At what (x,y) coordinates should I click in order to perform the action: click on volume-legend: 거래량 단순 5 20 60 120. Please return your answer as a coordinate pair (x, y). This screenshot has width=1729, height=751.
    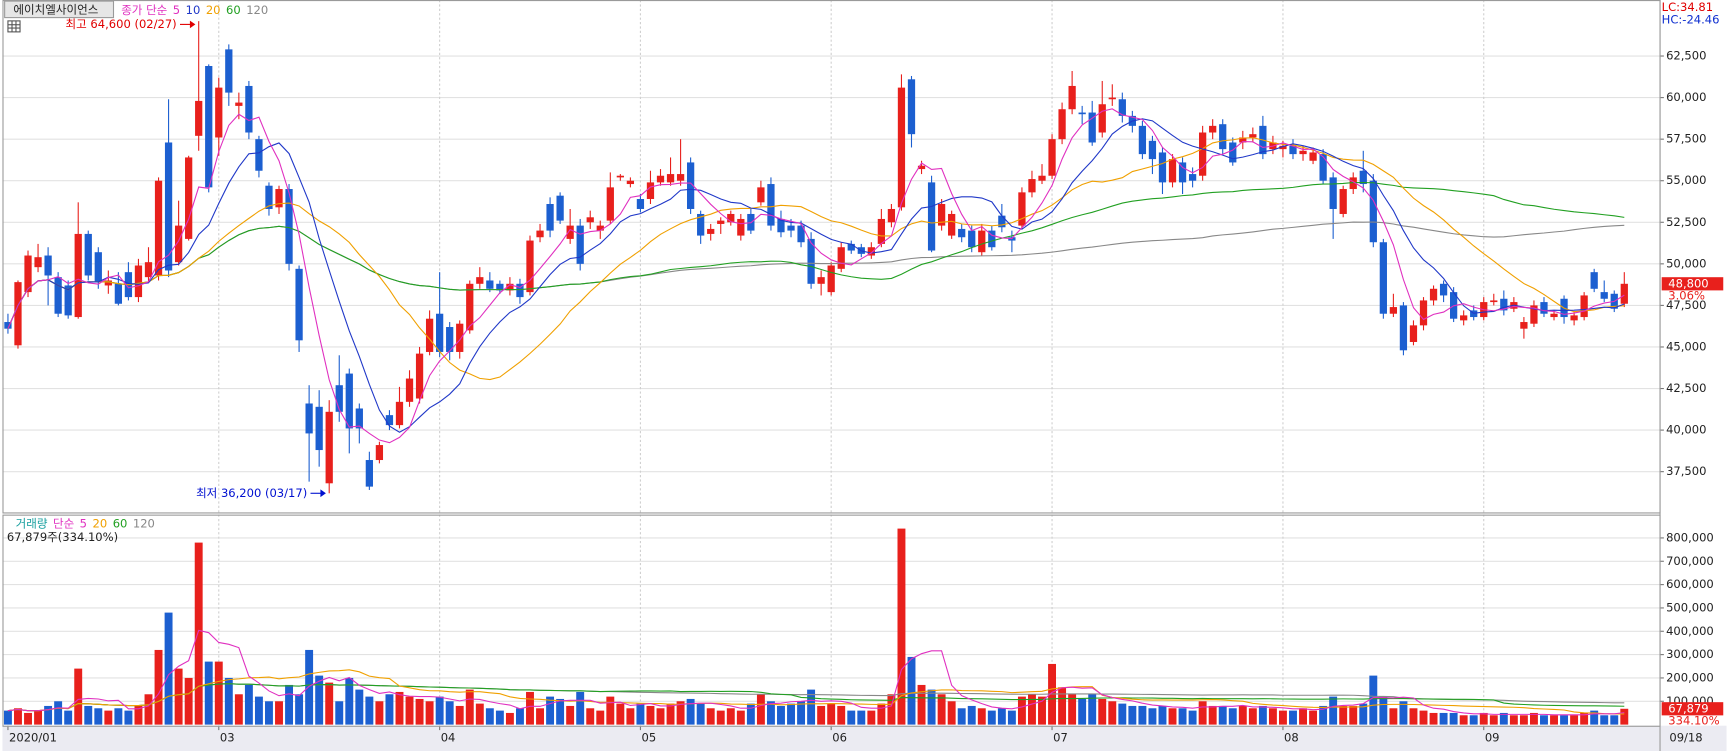
    Looking at the image, I should click on (85, 523).